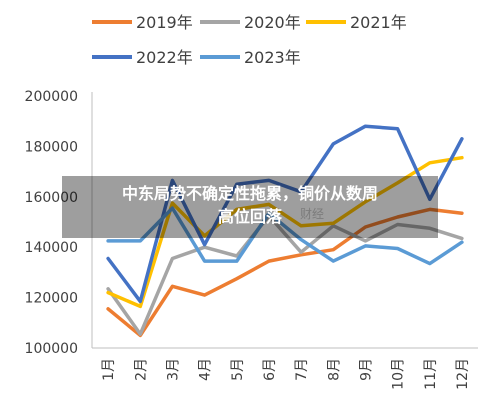 This screenshot has height=414, width=500. I want to click on y-axis: 100000 120000 140000 160000 180000 200000, so click(59, 223).